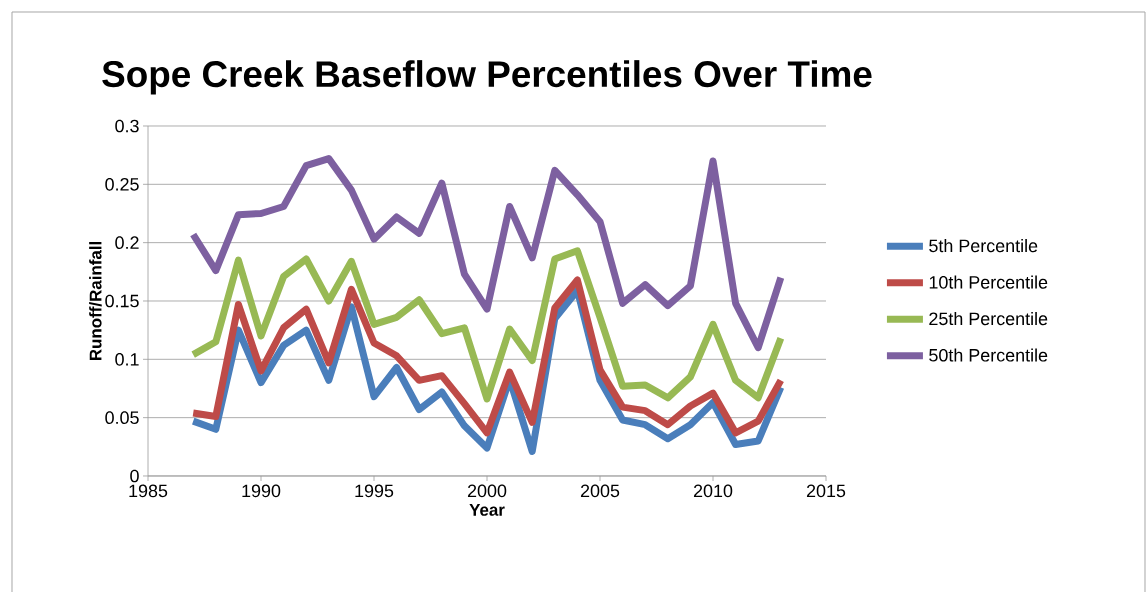 The width and height of the screenshot is (1147, 592). What do you see at coordinates (127, 126) in the screenshot?
I see `y-tick-label: 0.3` at bounding box center [127, 126].